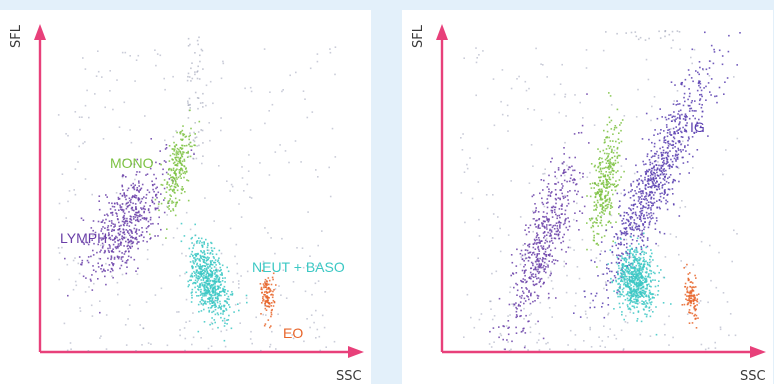 The width and height of the screenshot is (774, 384). I want to click on cluster-label-ig: IG, so click(697, 127).